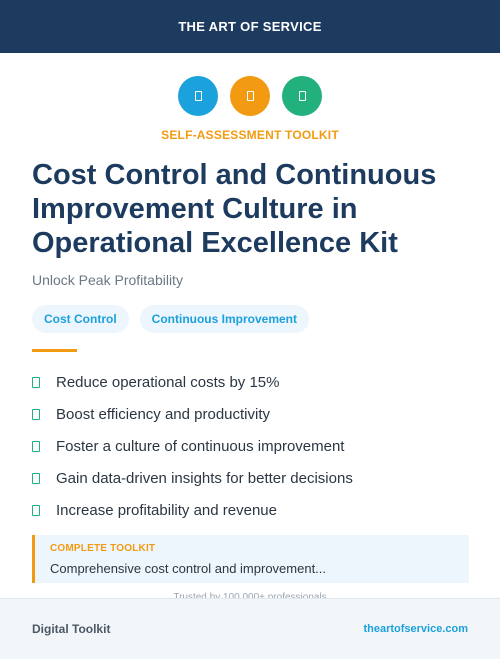  Describe the element at coordinates (163, 414) in the screenshot. I see `benefit-text: Boost efficiency and productivity` at that location.